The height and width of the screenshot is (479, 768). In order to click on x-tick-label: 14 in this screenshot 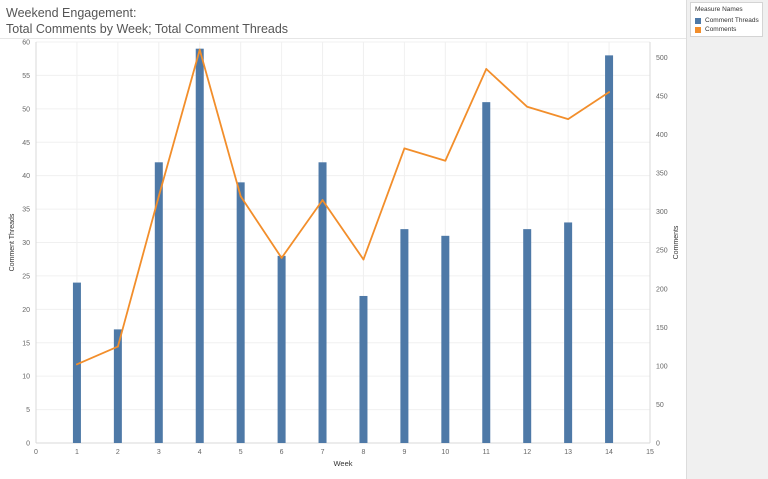, I will do `click(609, 452)`.